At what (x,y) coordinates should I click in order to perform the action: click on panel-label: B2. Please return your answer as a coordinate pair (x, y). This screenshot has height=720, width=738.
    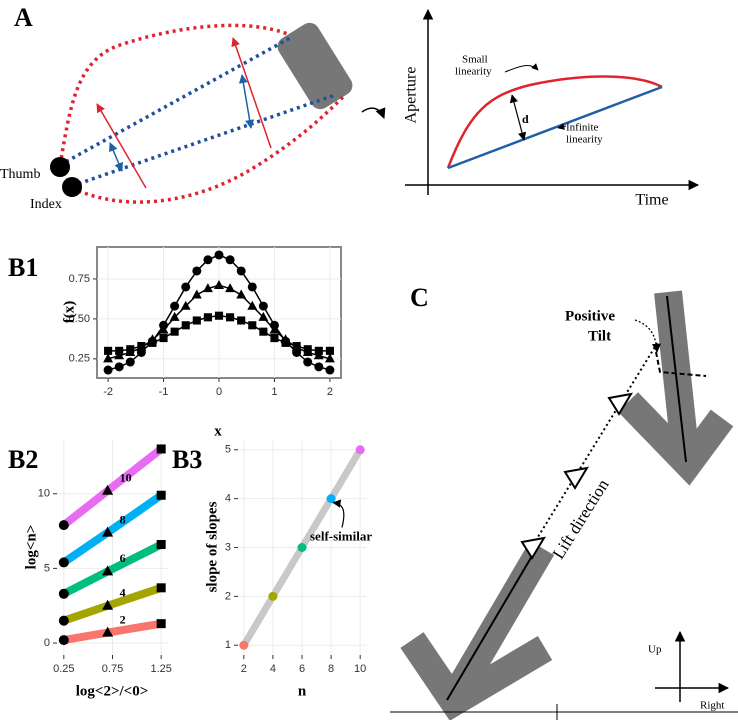
    Looking at the image, I should click on (23, 459).